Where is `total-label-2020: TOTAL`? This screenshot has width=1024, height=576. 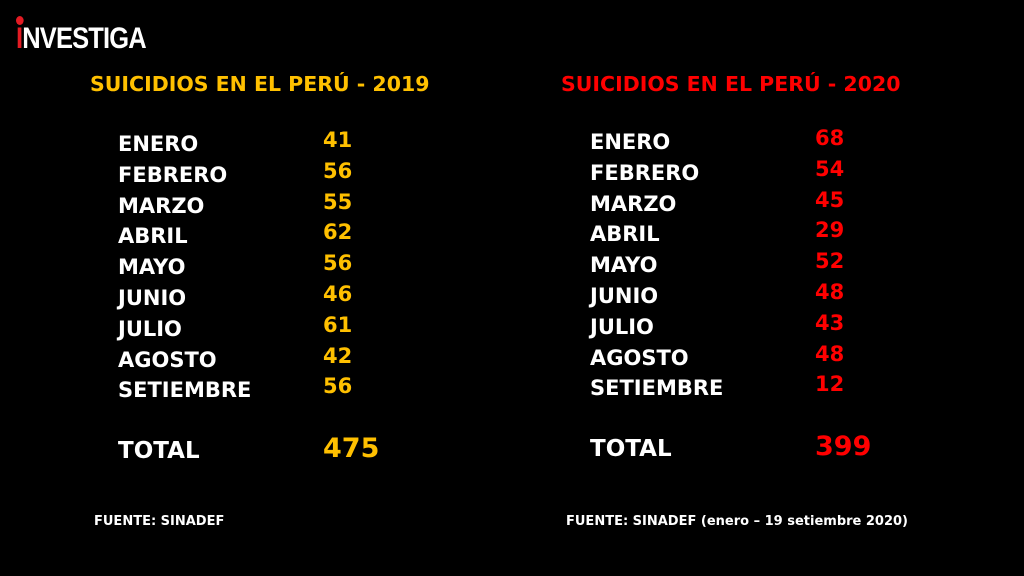 total-label-2020: TOTAL is located at coordinates (631, 449).